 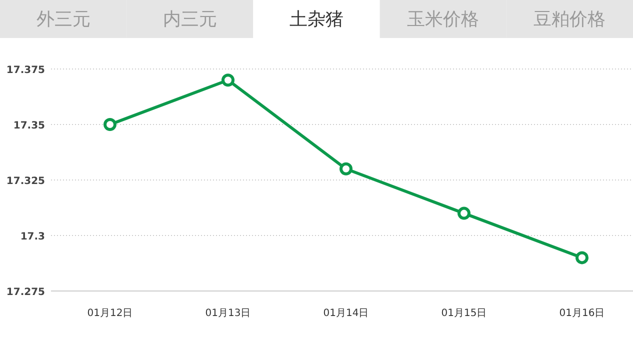 I want to click on chart-title: 土杂猪, so click(x=317, y=19).